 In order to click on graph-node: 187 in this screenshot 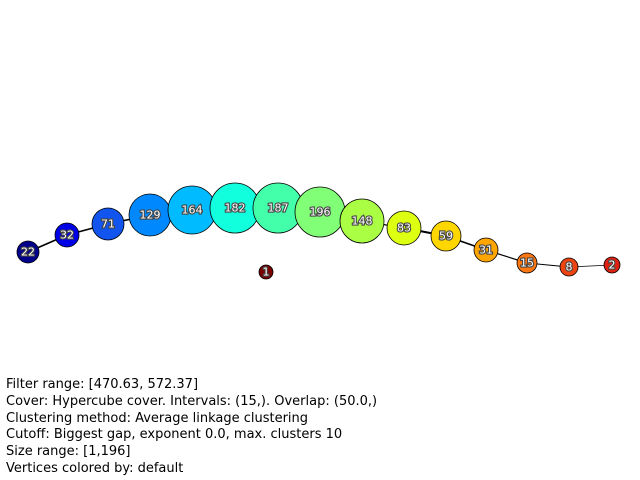, I will do `click(278, 208)`.